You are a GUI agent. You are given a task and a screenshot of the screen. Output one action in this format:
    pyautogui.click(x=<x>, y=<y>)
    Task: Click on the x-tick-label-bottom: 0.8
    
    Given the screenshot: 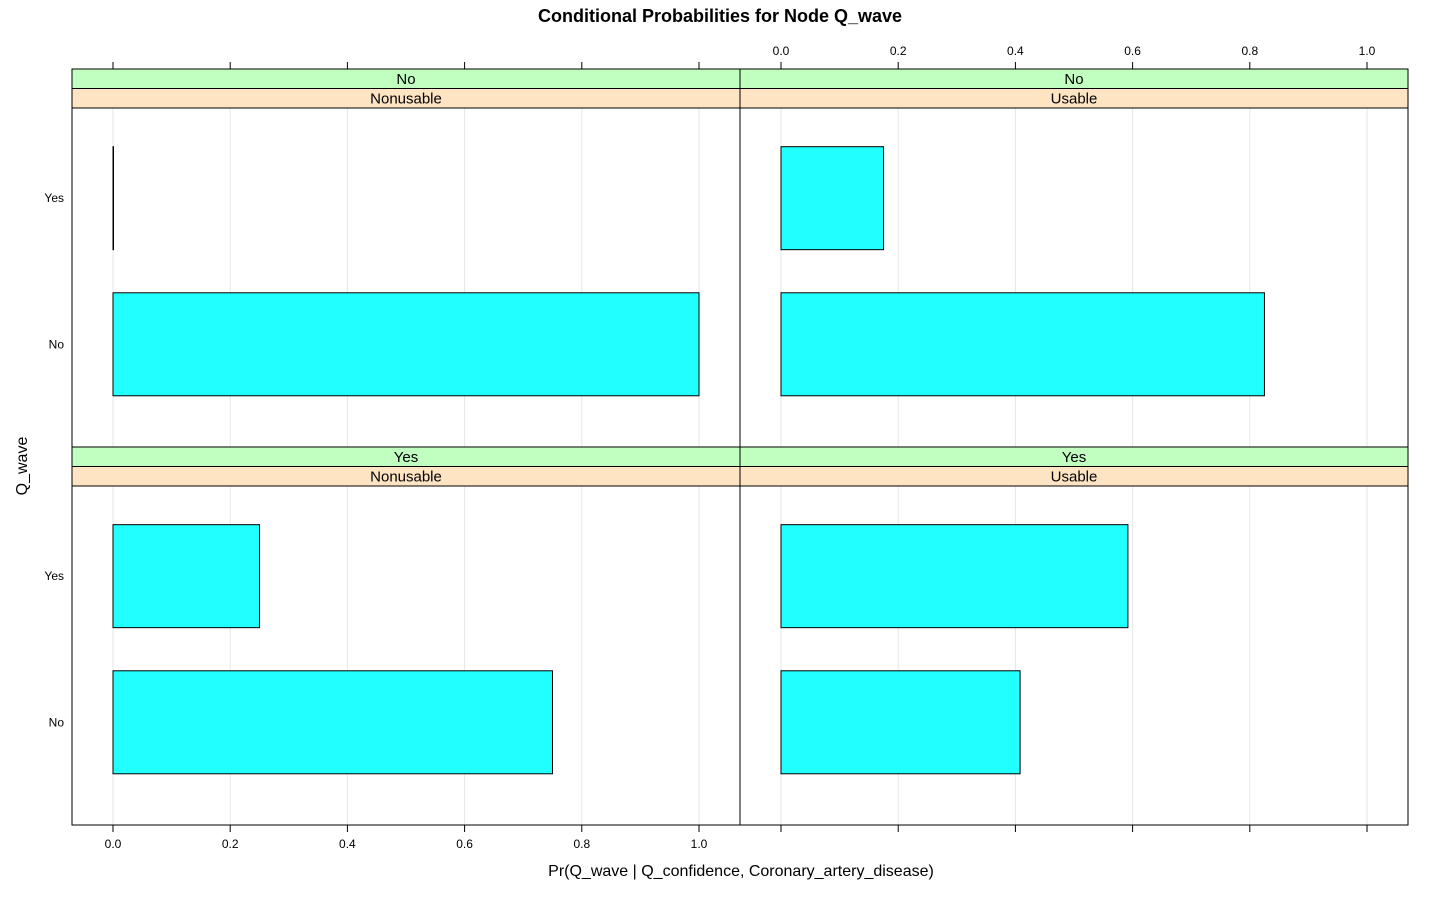 What is the action you would take?
    pyautogui.click(x=581, y=844)
    